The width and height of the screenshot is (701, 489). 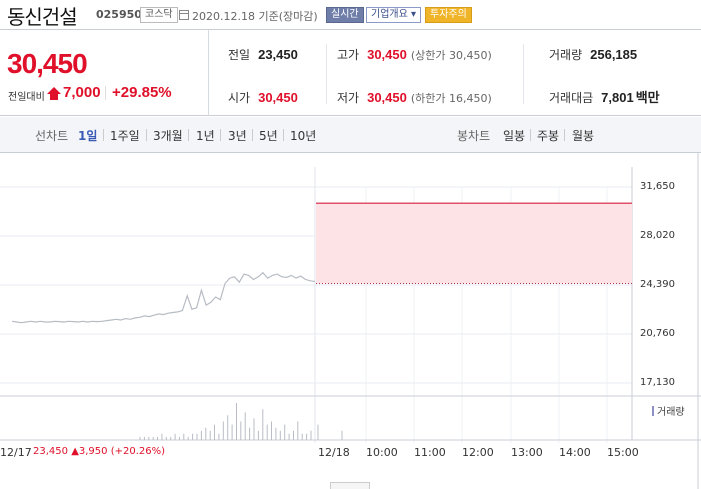 I want to click on period-3m: 3개월, so click(x=168, y=136).